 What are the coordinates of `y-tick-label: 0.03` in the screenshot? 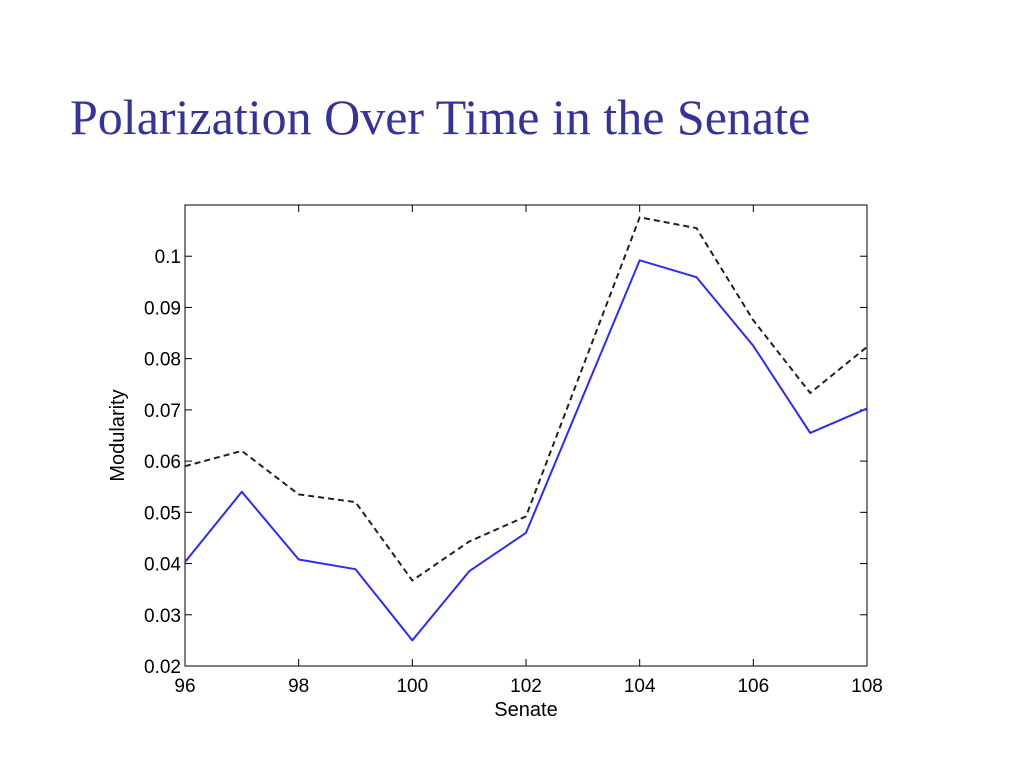 It's located at (162, 616).